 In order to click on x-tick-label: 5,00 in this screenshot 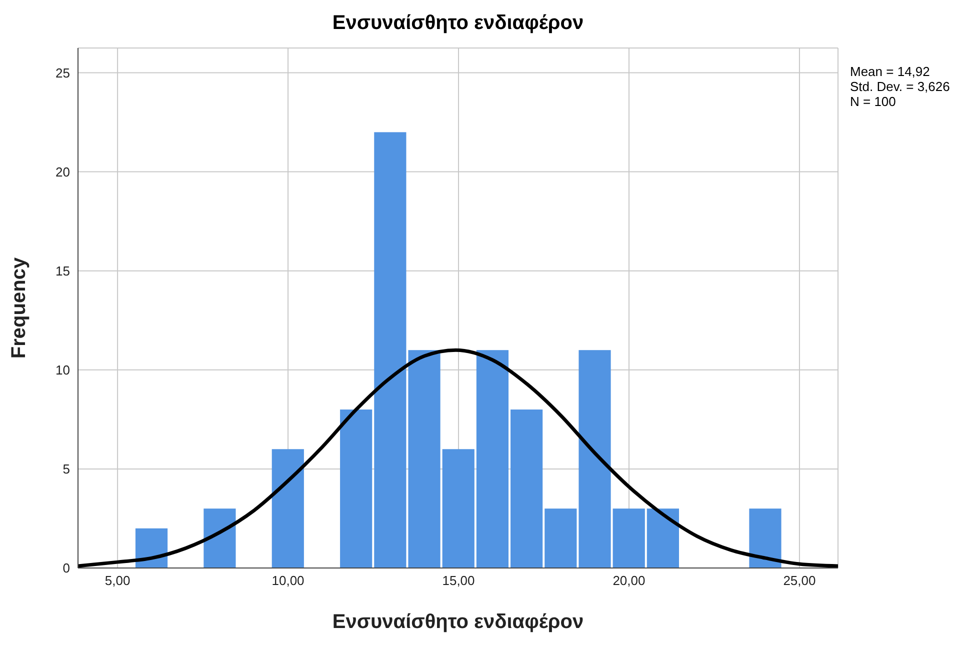, I will do `click(117, 580)`.